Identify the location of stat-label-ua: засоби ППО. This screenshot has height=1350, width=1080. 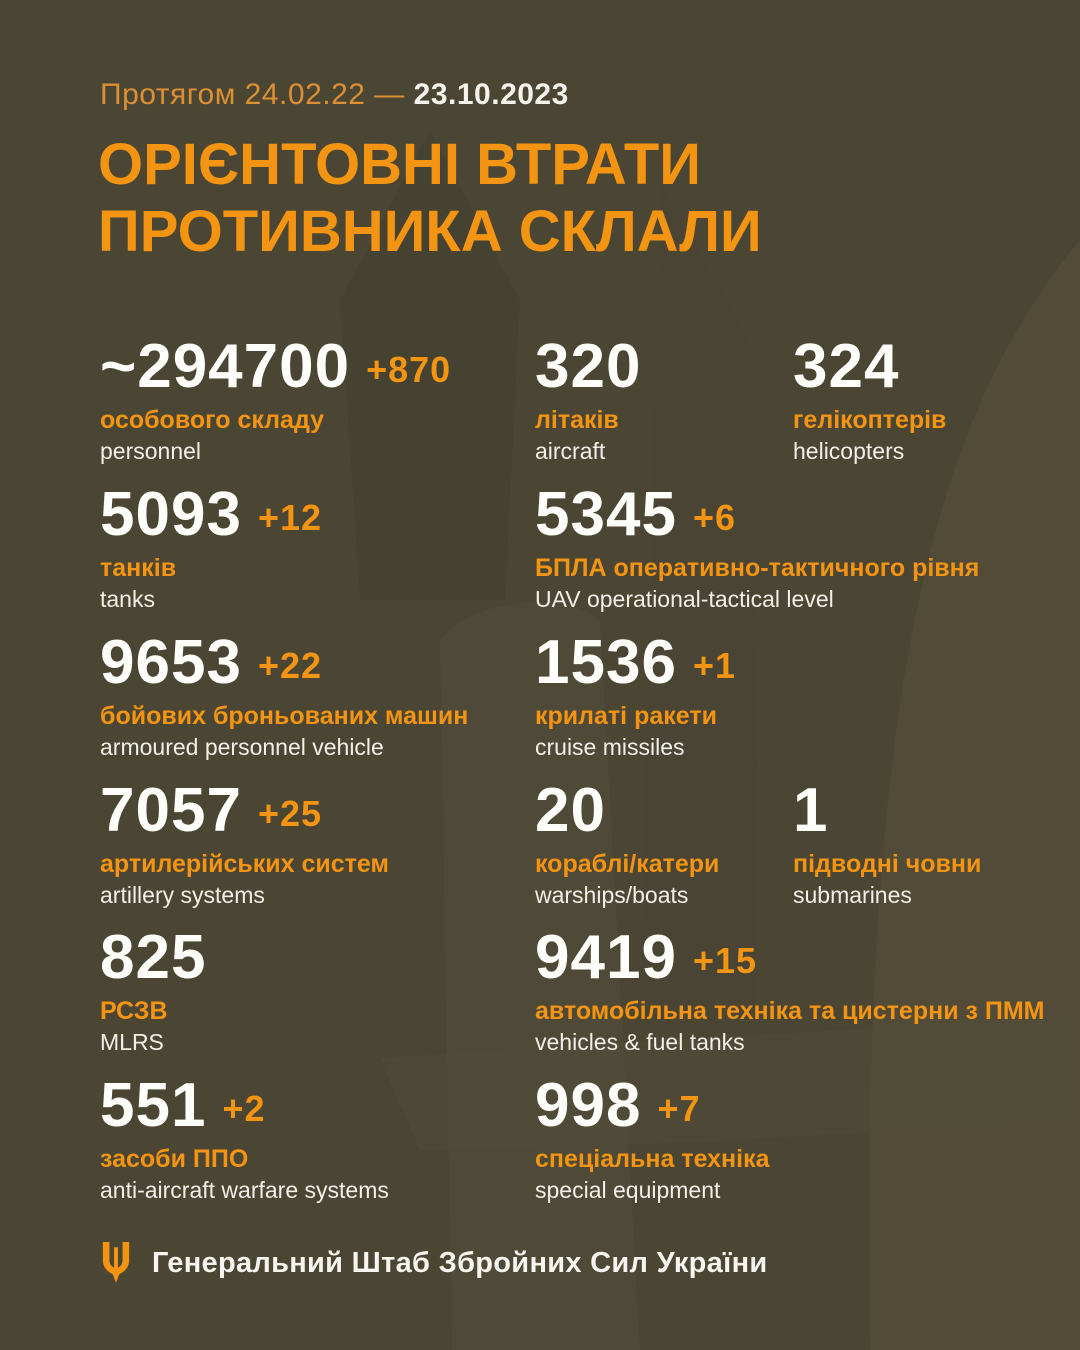
(174, 1159).